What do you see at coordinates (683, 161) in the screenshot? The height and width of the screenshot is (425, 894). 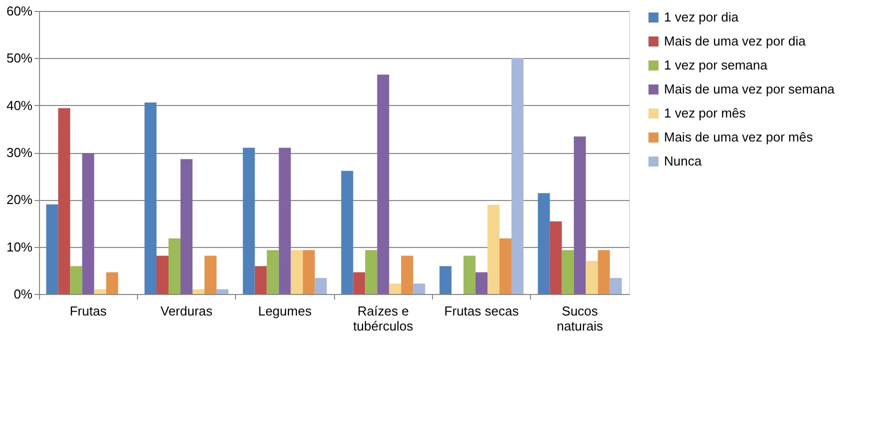 I see `legend-label: Nunca` at bounding box center [683, 161].